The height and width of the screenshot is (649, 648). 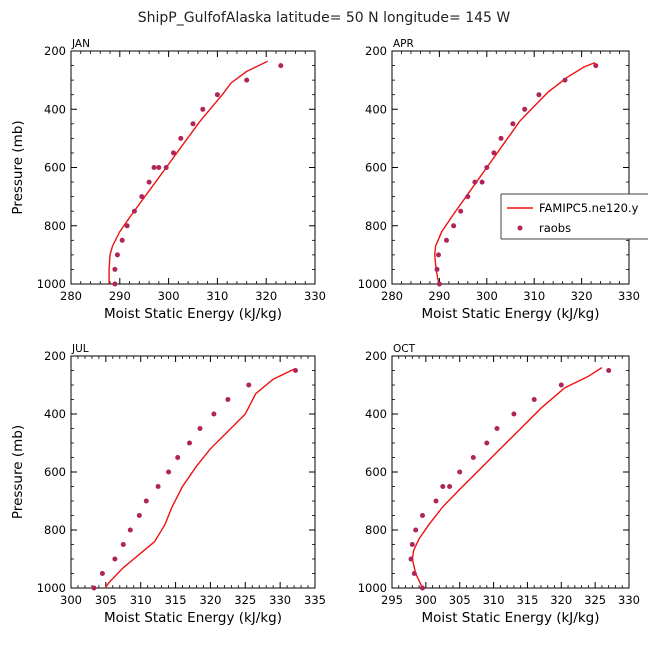 What do you see at coordinates (376, 472) in the screenshot?
I see `y-tick-label: 600` at bounding box center [376, 472].